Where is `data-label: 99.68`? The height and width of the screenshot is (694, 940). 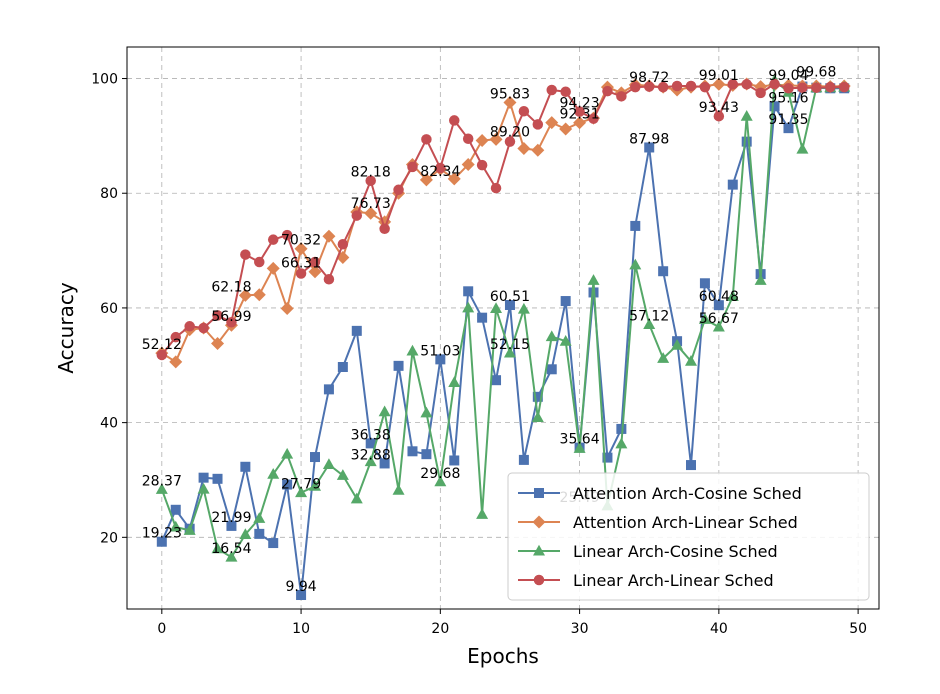
data-label: 99.68 is located at coordinates (816, 72).